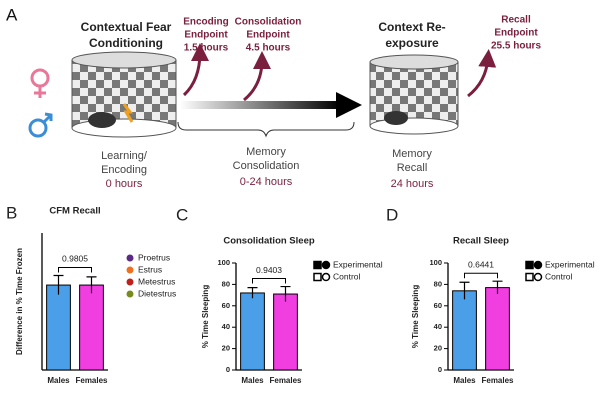  I want to click on endpoint-label: 25.5 hours, so click(516, 46).